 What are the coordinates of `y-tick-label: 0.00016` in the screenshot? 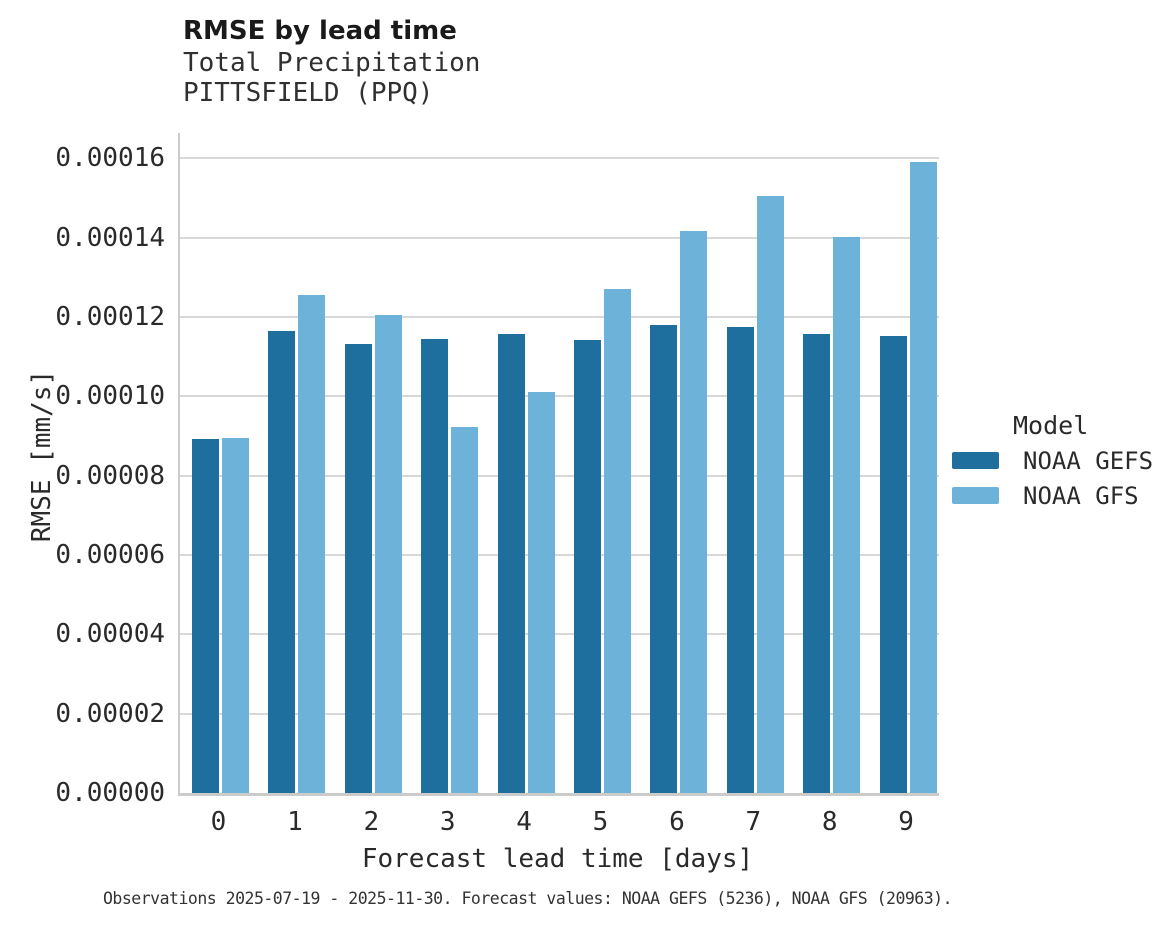 It's located at (110, 158).